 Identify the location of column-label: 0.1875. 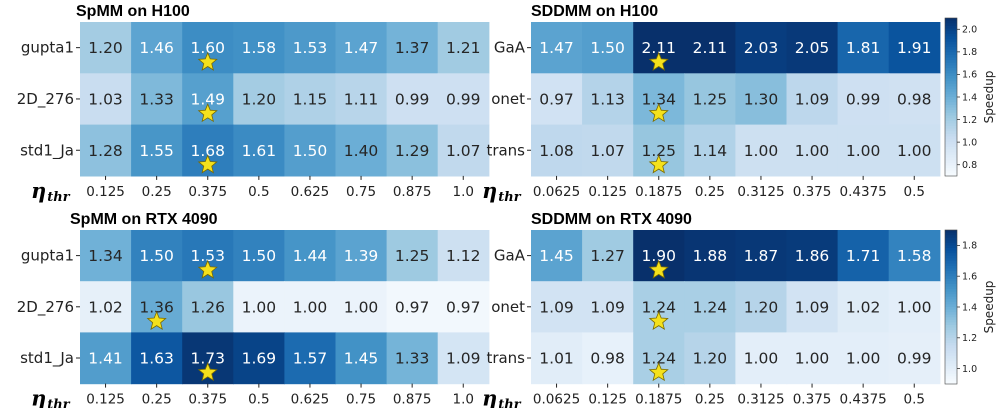
(658, 400).